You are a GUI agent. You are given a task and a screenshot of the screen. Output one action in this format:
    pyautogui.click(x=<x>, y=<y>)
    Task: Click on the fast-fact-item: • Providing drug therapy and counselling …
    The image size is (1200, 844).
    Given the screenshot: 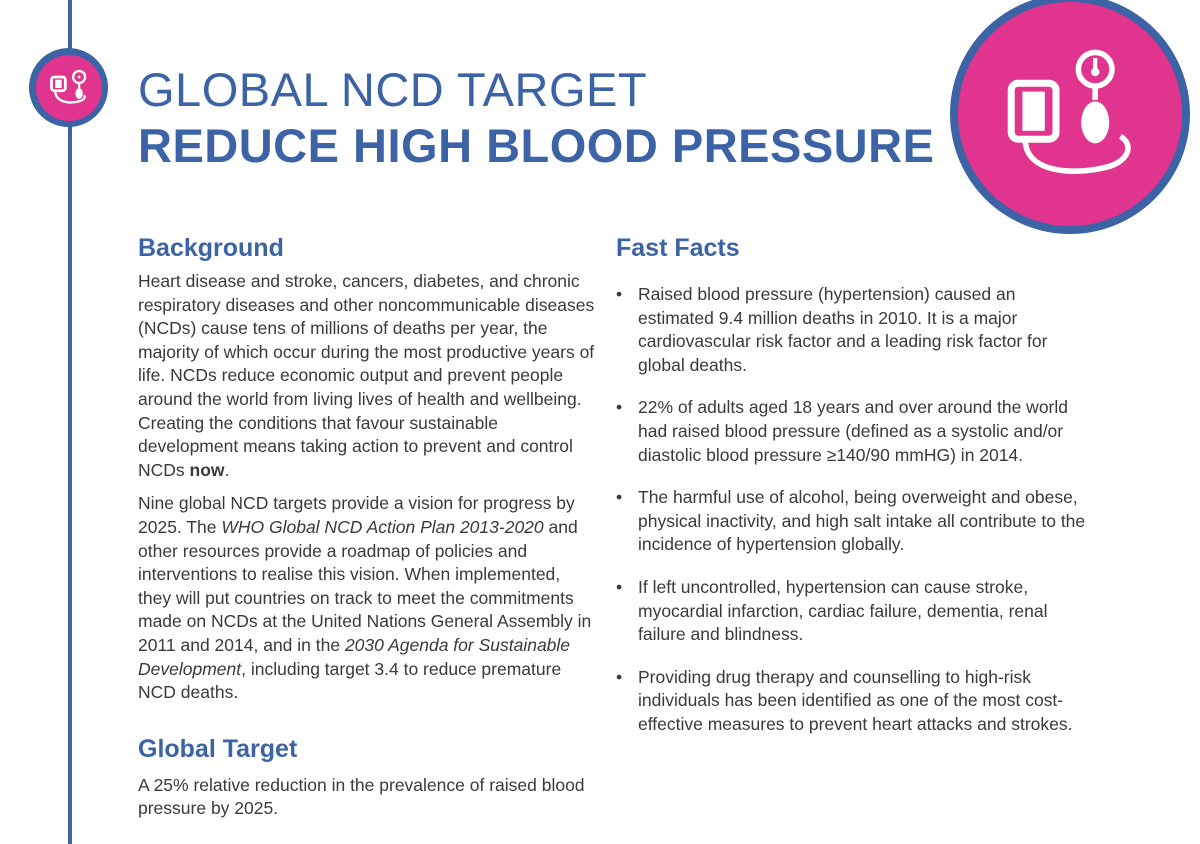 What is the action you would take?
    pyautogui.click(x=844, y=700)
    